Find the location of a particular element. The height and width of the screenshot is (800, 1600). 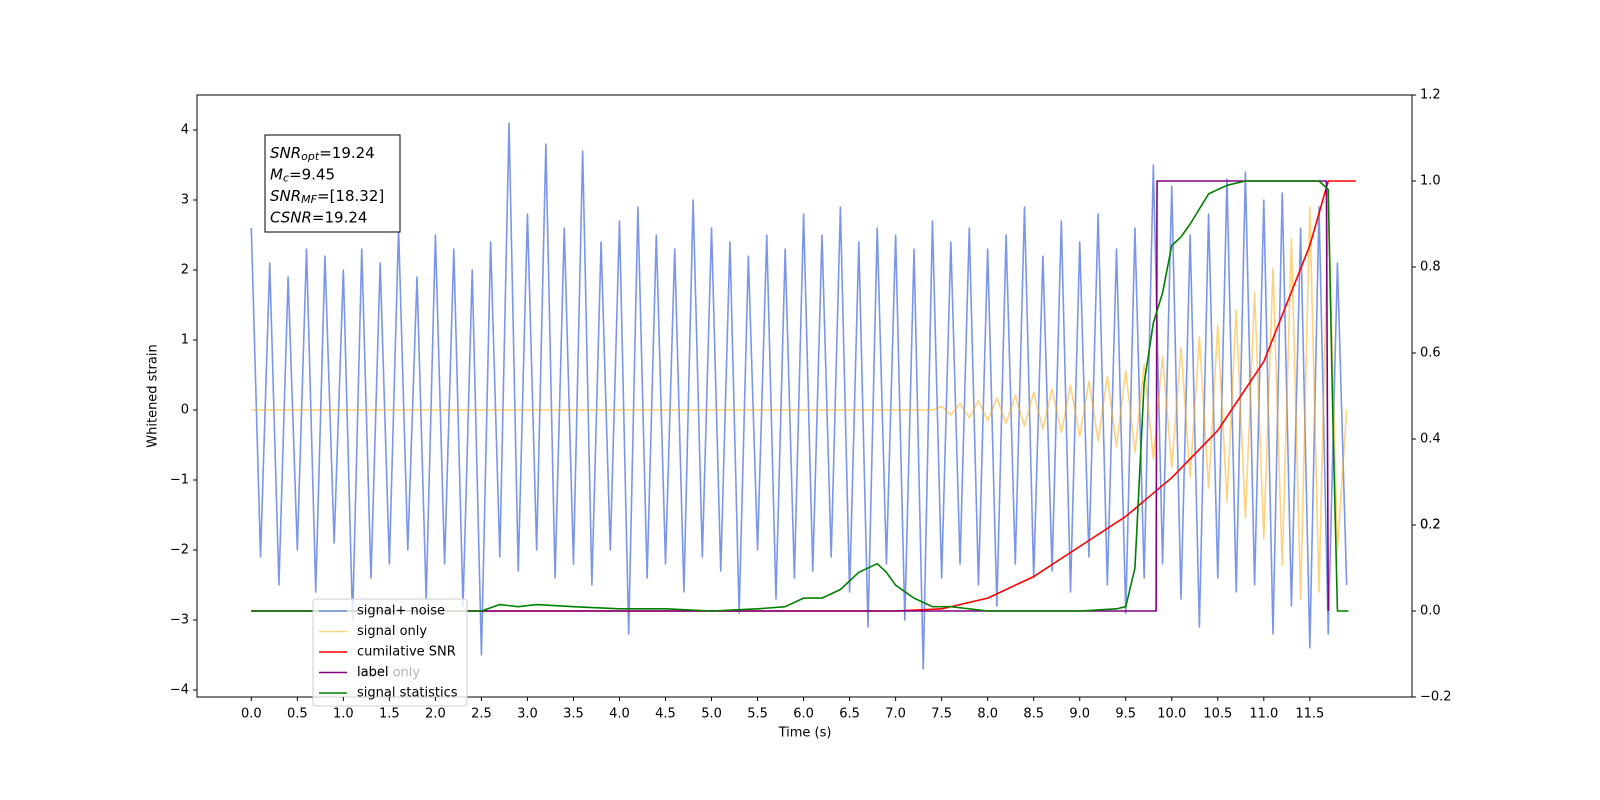

x-tick-label: 3.0 is located at coordinates (527, 714).